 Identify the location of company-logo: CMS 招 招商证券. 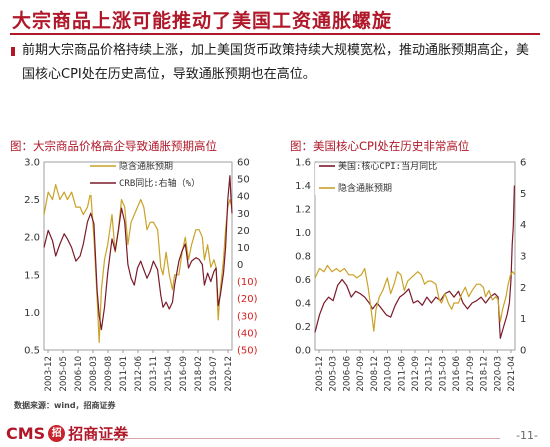
(67, 433).